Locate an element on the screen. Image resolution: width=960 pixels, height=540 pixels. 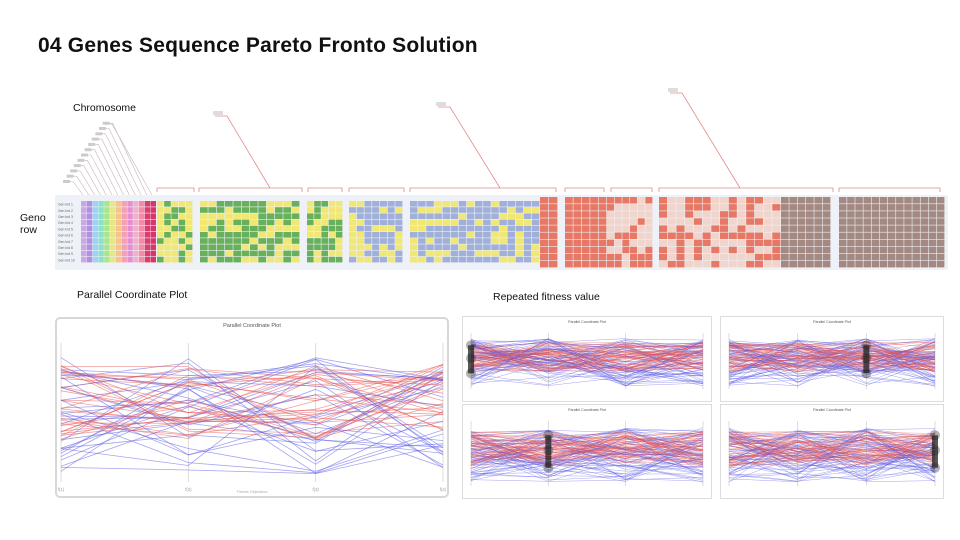
tag-leader is located at coordinates (128, 159).